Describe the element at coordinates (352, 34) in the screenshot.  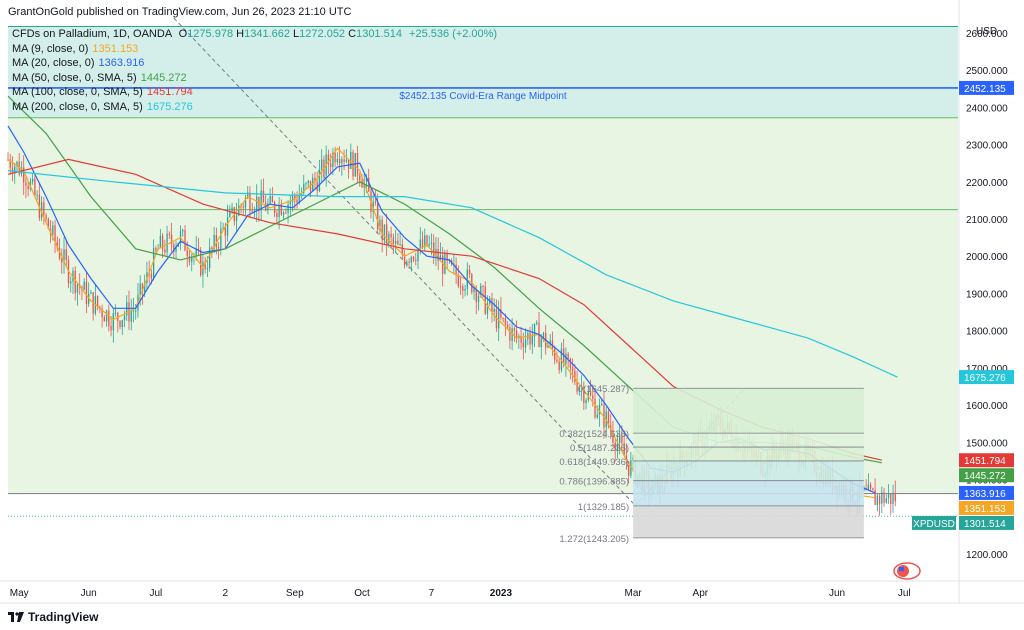
I see `close-label: C` at that location.